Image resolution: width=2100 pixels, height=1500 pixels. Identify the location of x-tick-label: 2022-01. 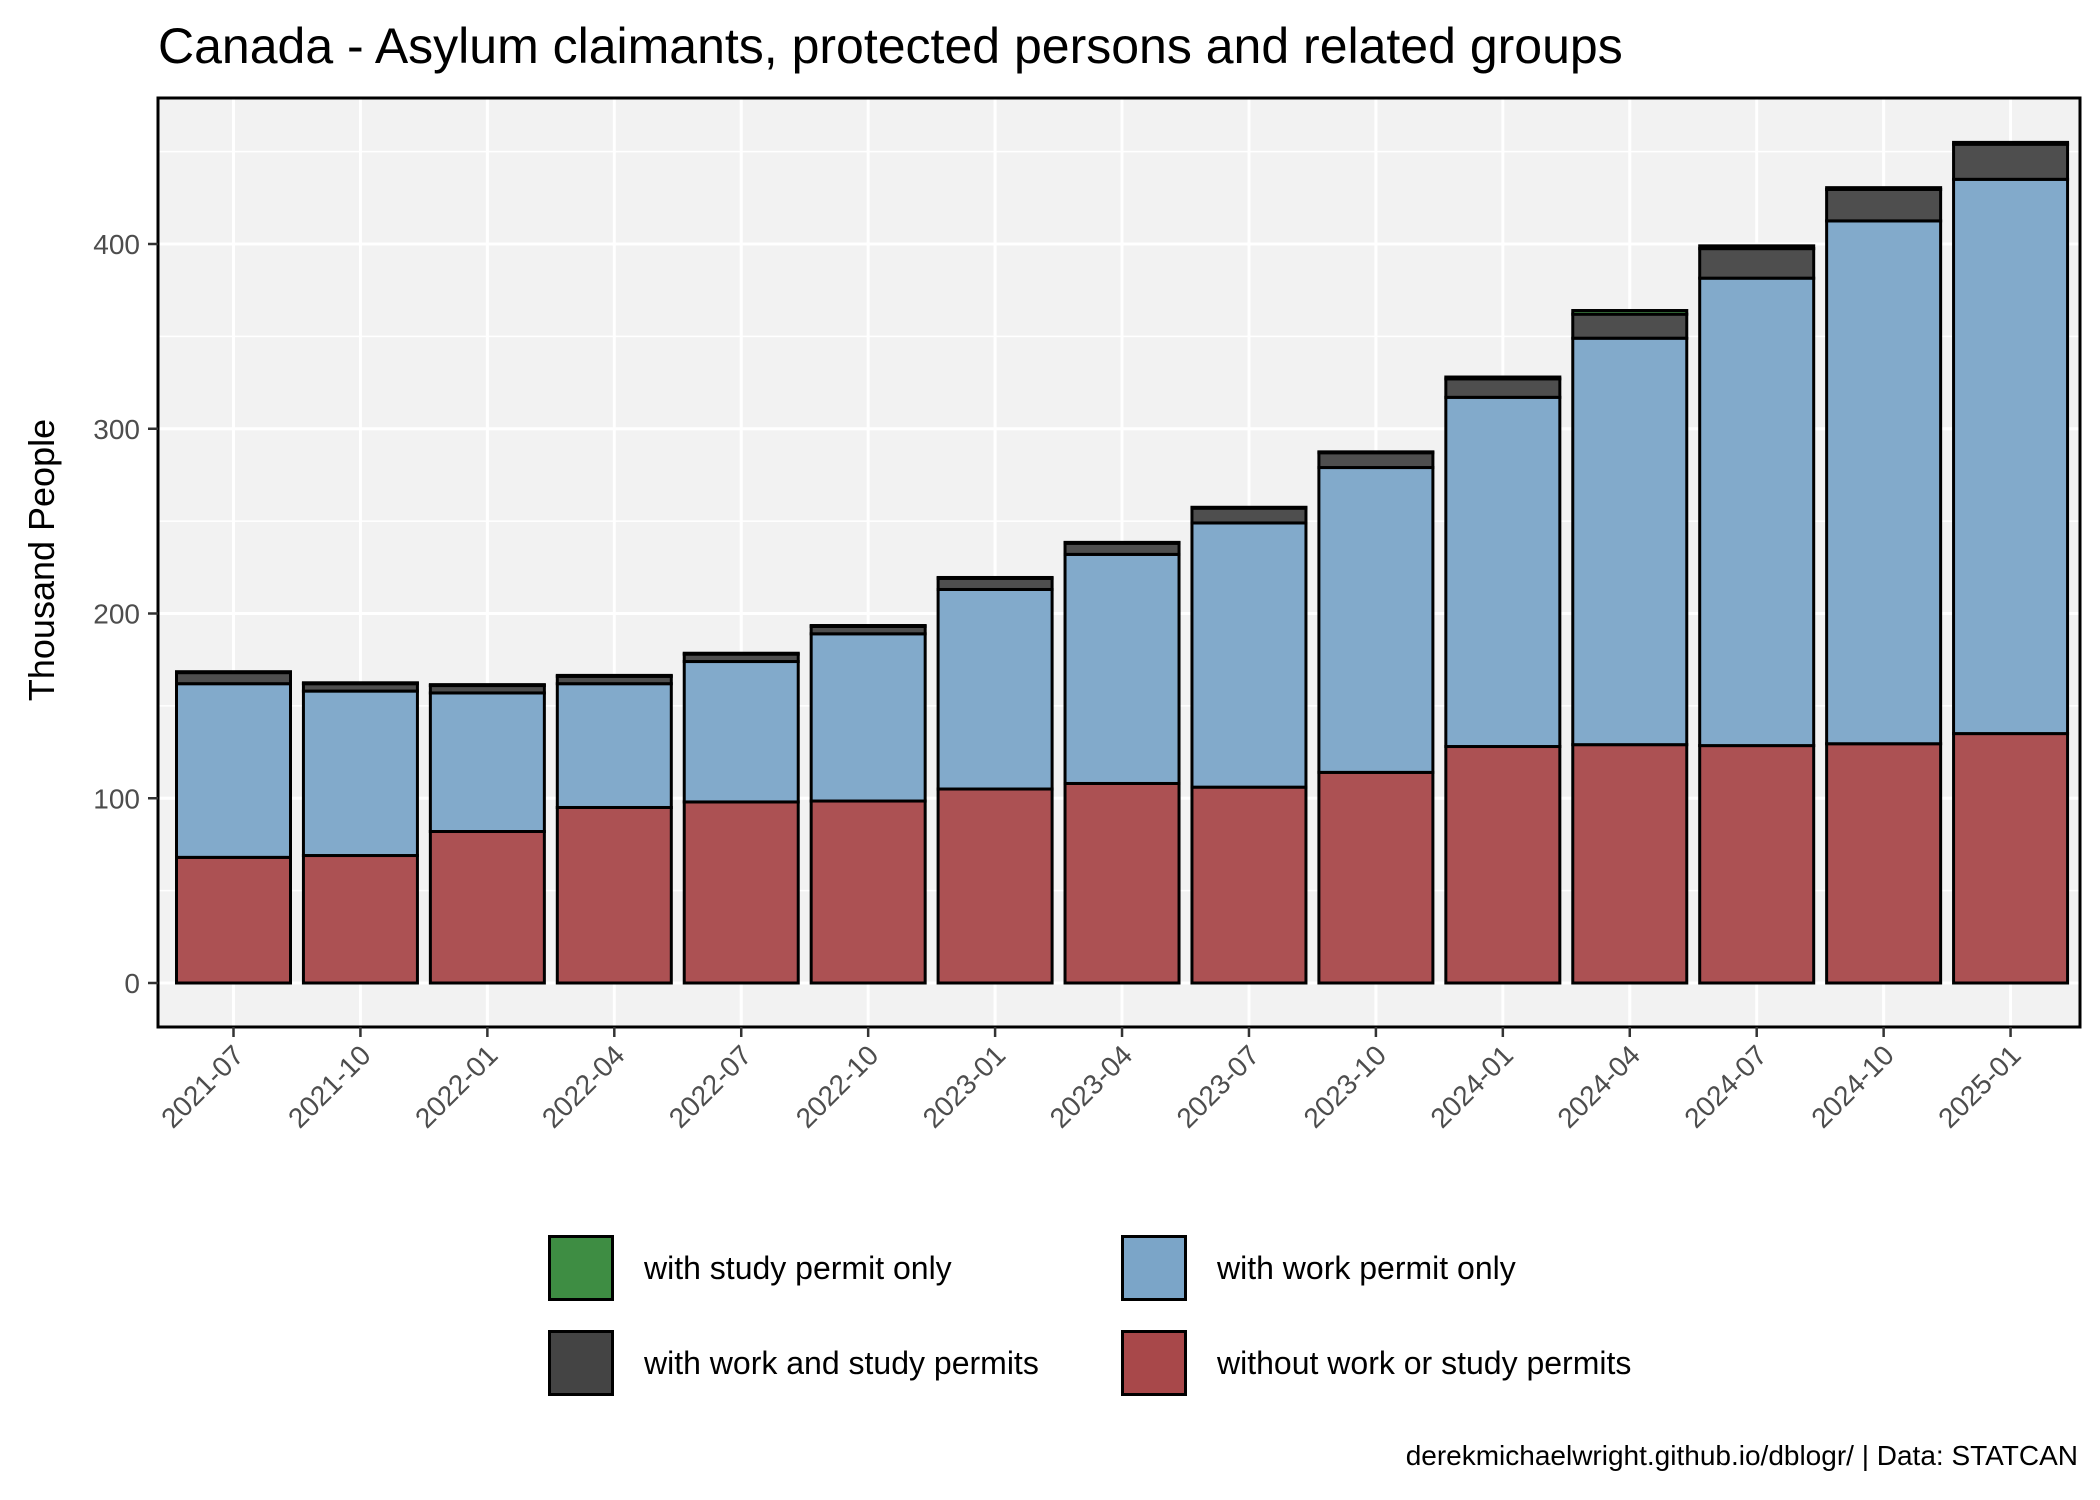
(456, 1086).